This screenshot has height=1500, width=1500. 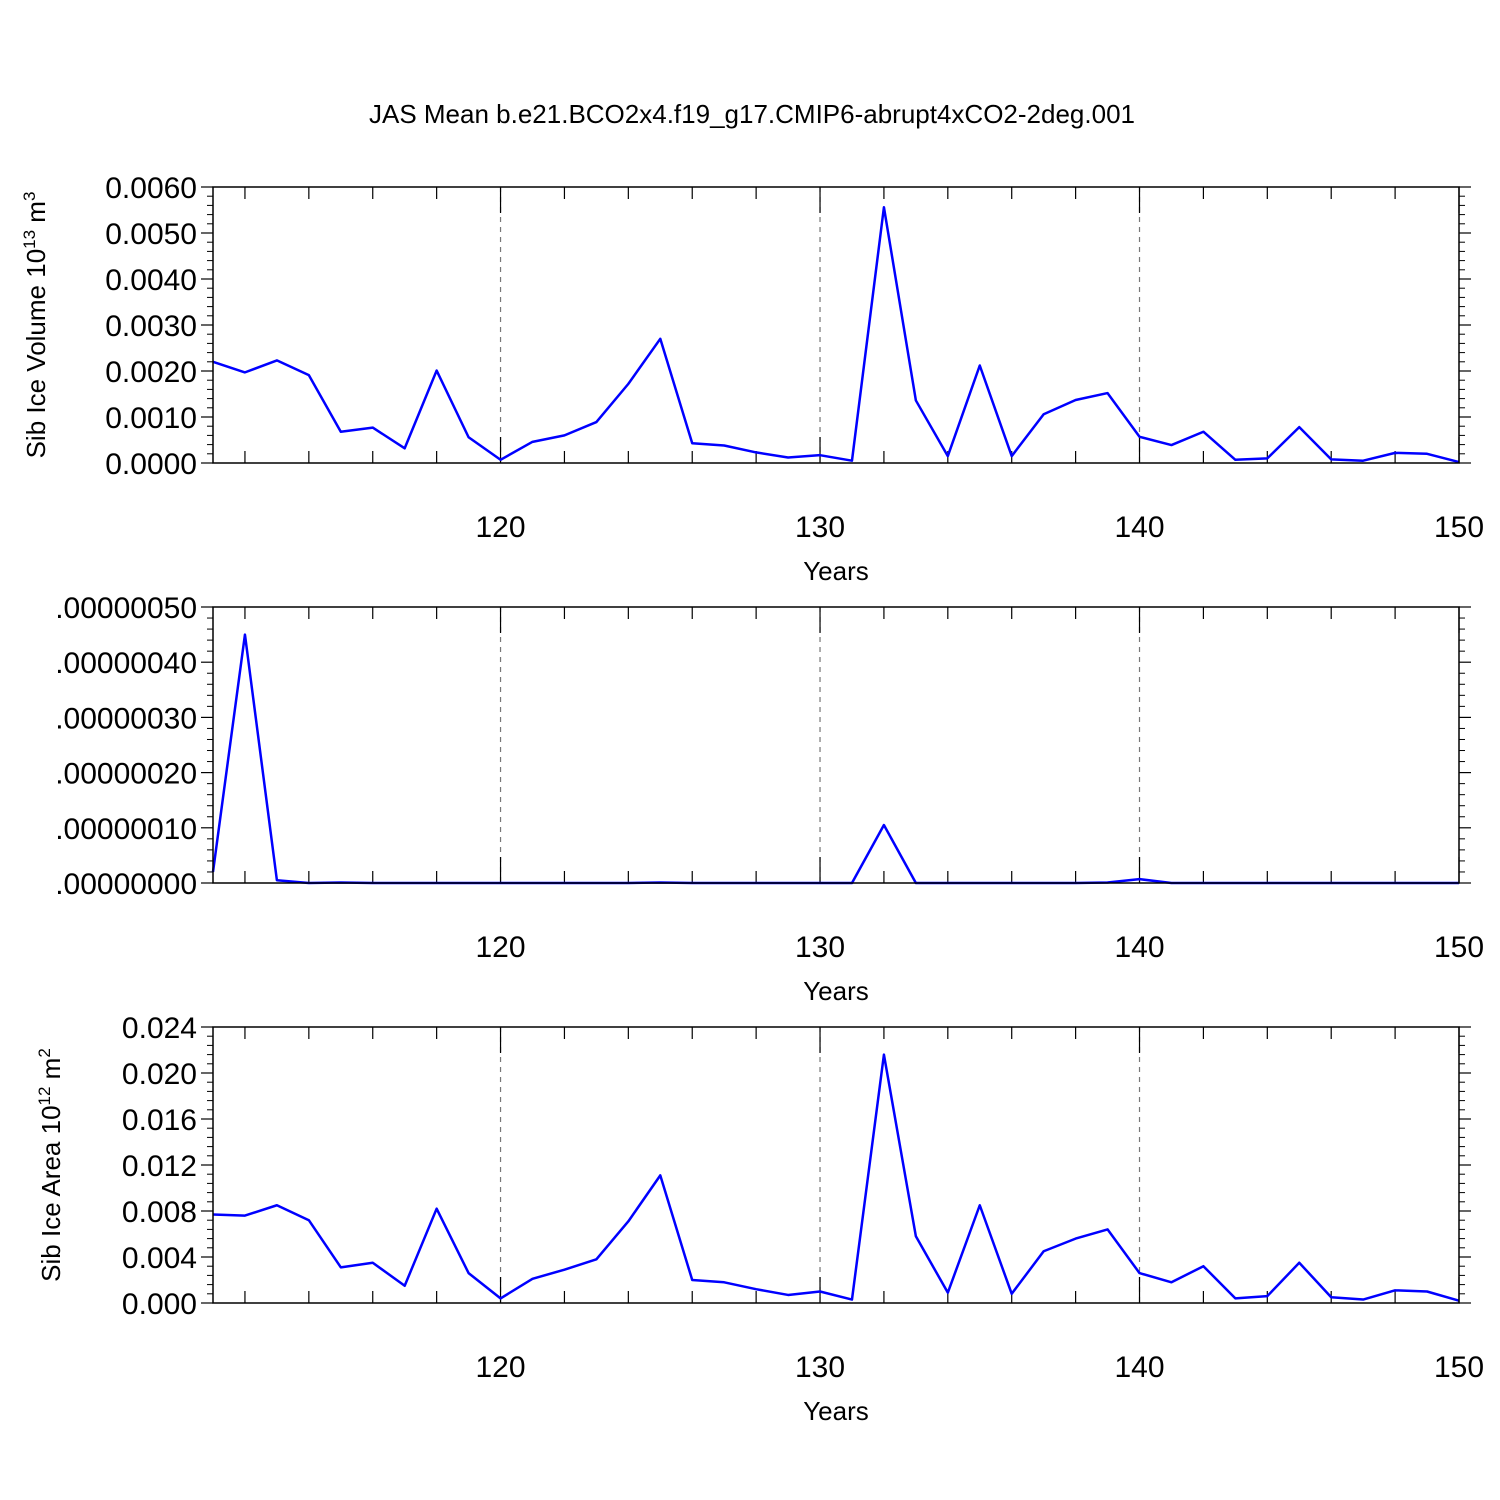 I want to click on y-tick-label: 0.004, so click(x=159, y=1258).